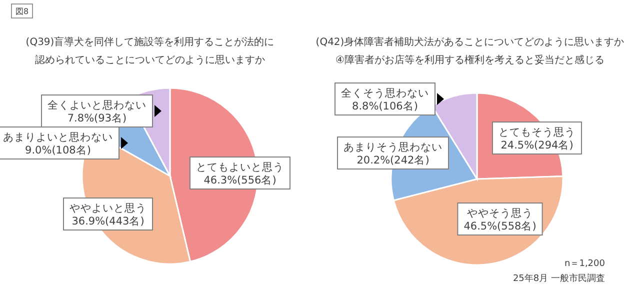 This screenshot has height=298, width=640. What do you see at coordinates (537, 132) in the screenshot?
I see `slice-label: とてもそう思う` at bounding box center [537, 132].